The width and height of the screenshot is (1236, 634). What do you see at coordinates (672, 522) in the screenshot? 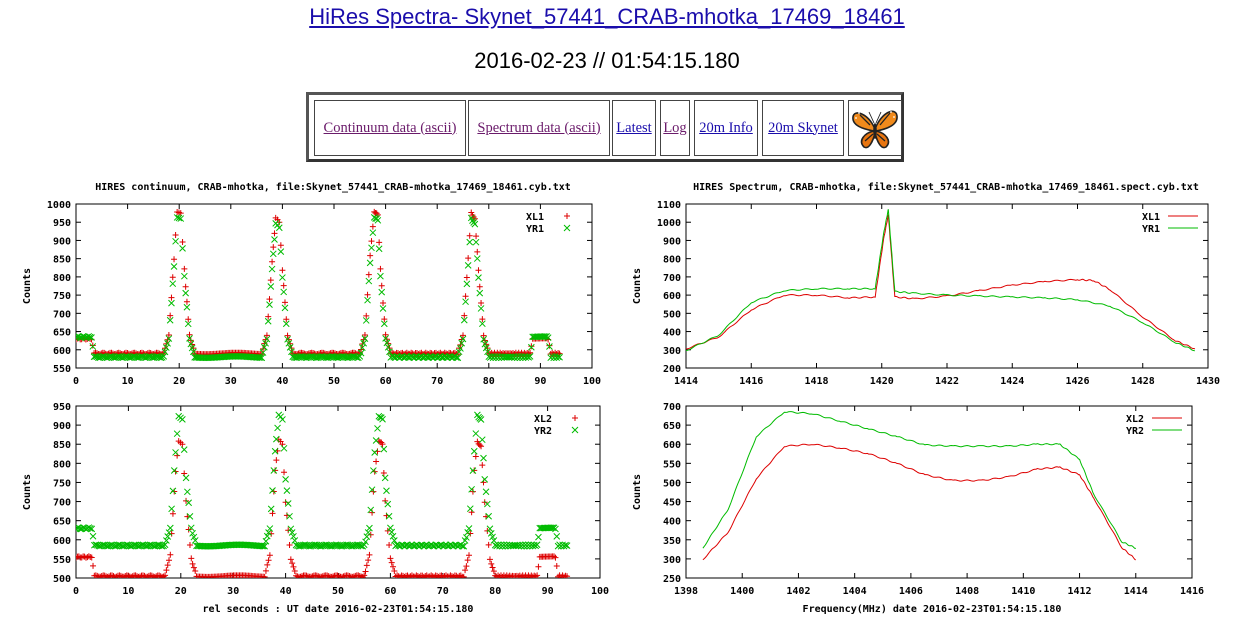
I see `y-tick-label: 400` at bounding box center [672, 522].